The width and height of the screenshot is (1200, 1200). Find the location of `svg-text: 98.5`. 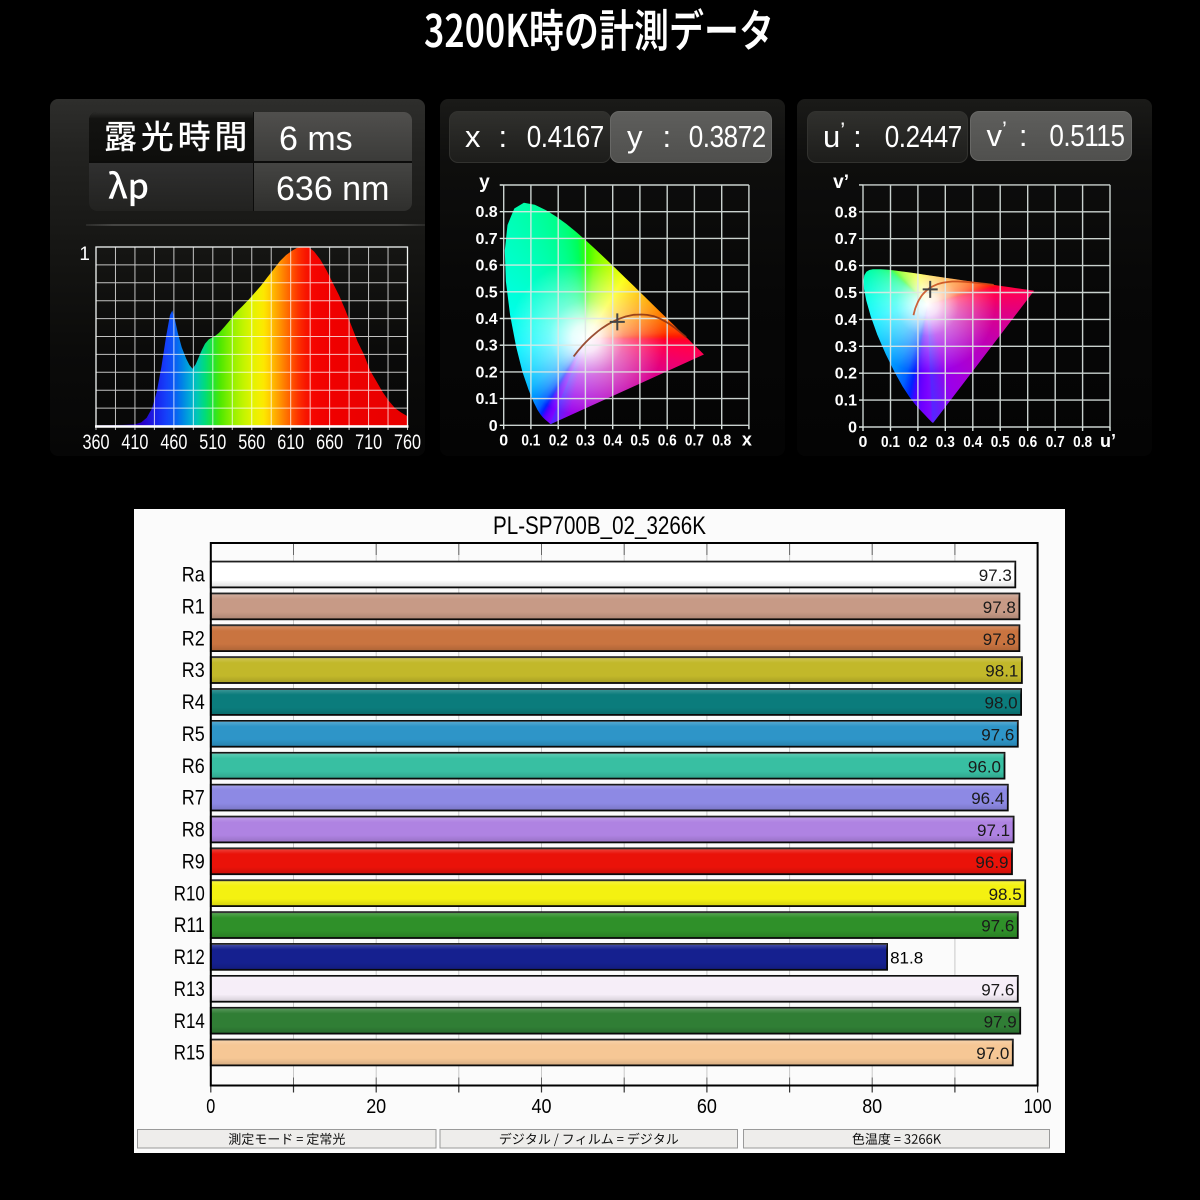

svg-text: 98.5 is located at coordinates (1005, 894).